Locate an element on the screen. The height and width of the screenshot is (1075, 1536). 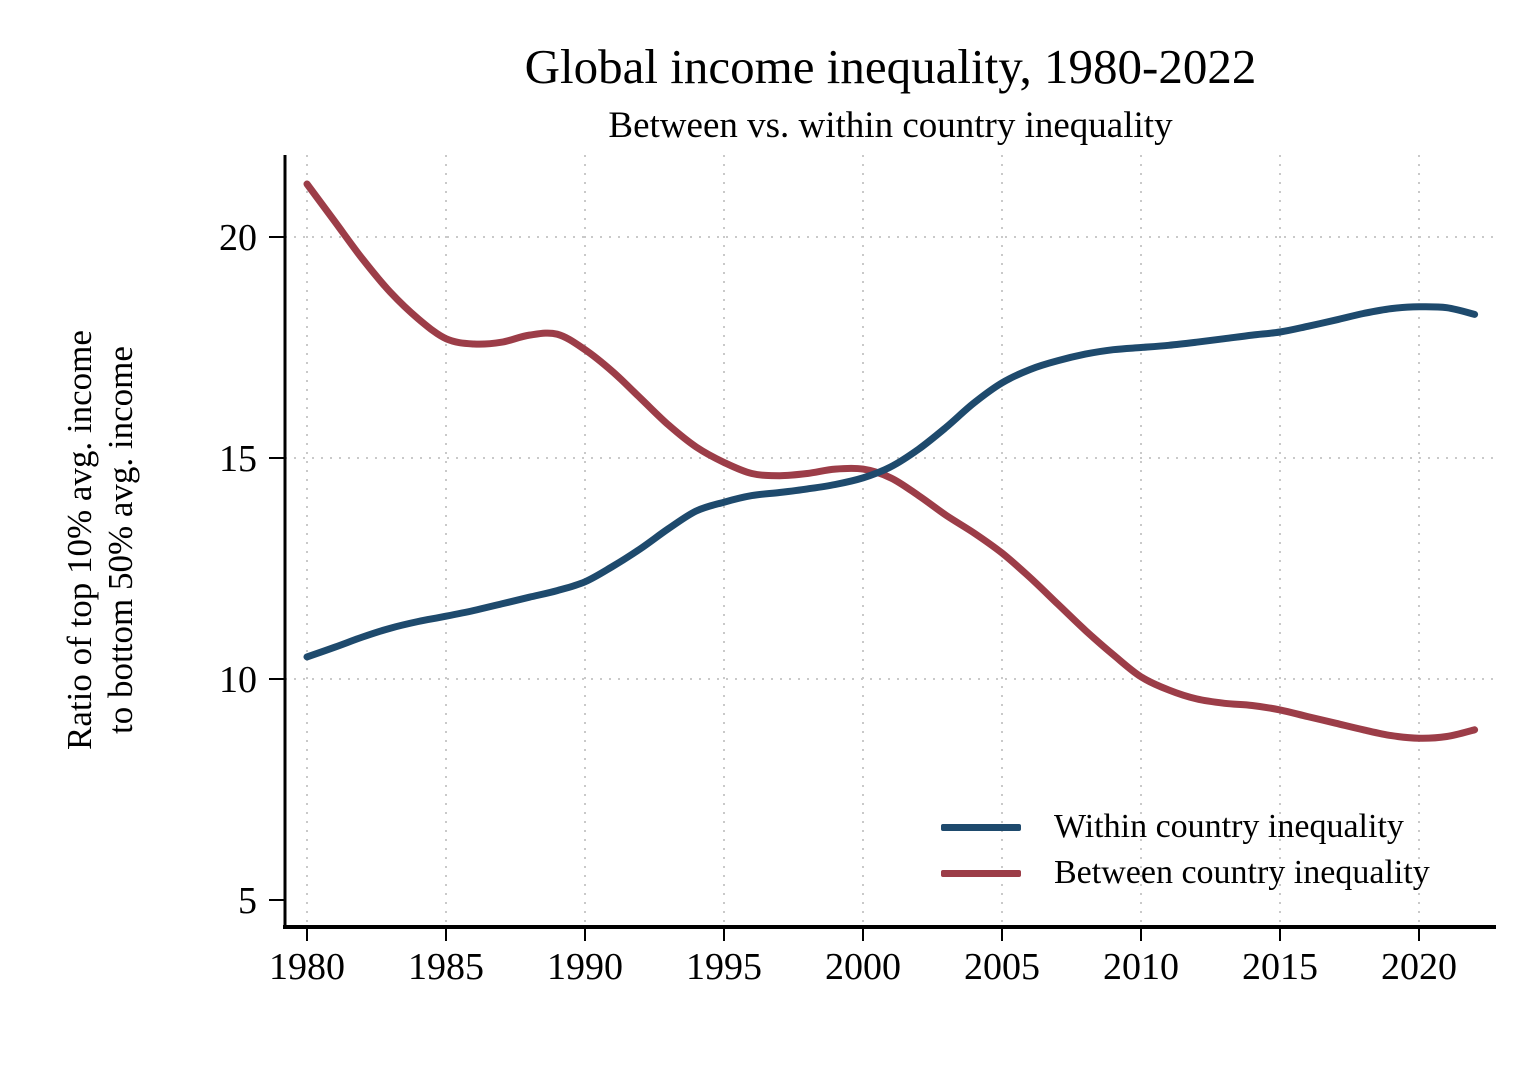
y-tick-label: 5 is located at coordinates (247, 901).